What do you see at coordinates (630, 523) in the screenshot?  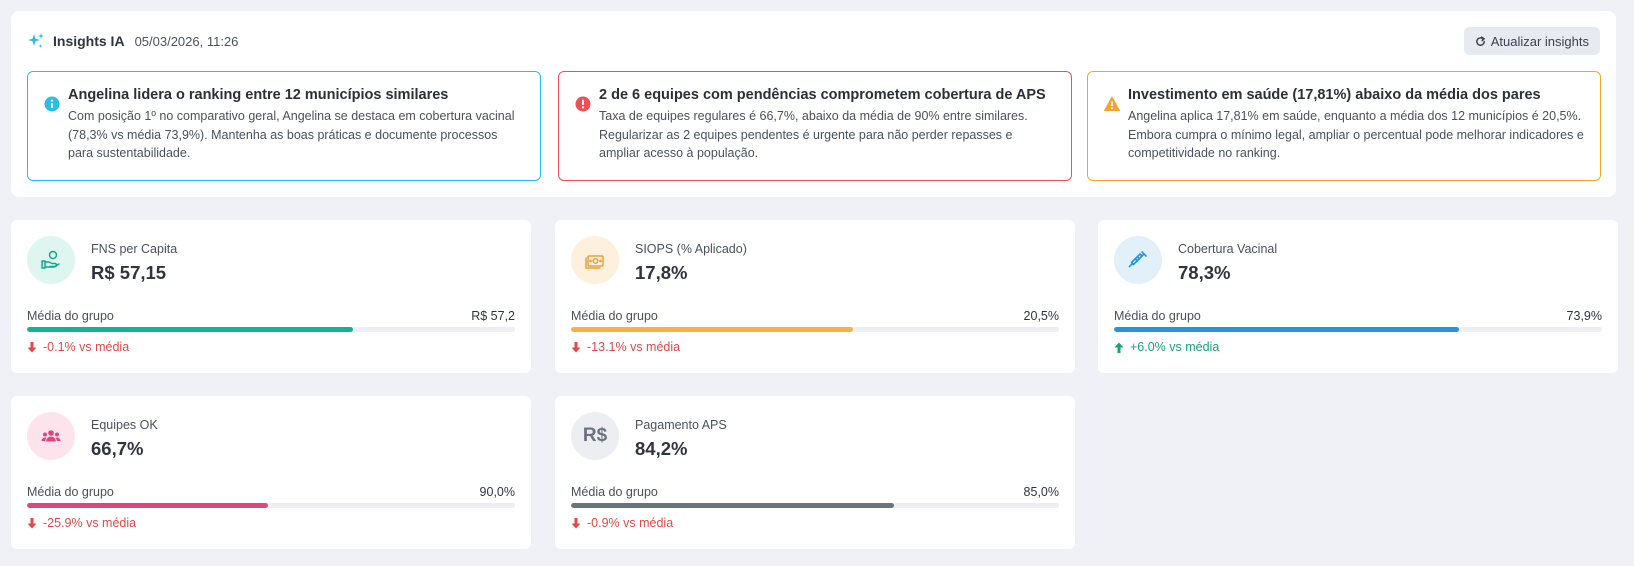 I see `delta-text: -0.9% vs média` at bounding box center [630, 523].